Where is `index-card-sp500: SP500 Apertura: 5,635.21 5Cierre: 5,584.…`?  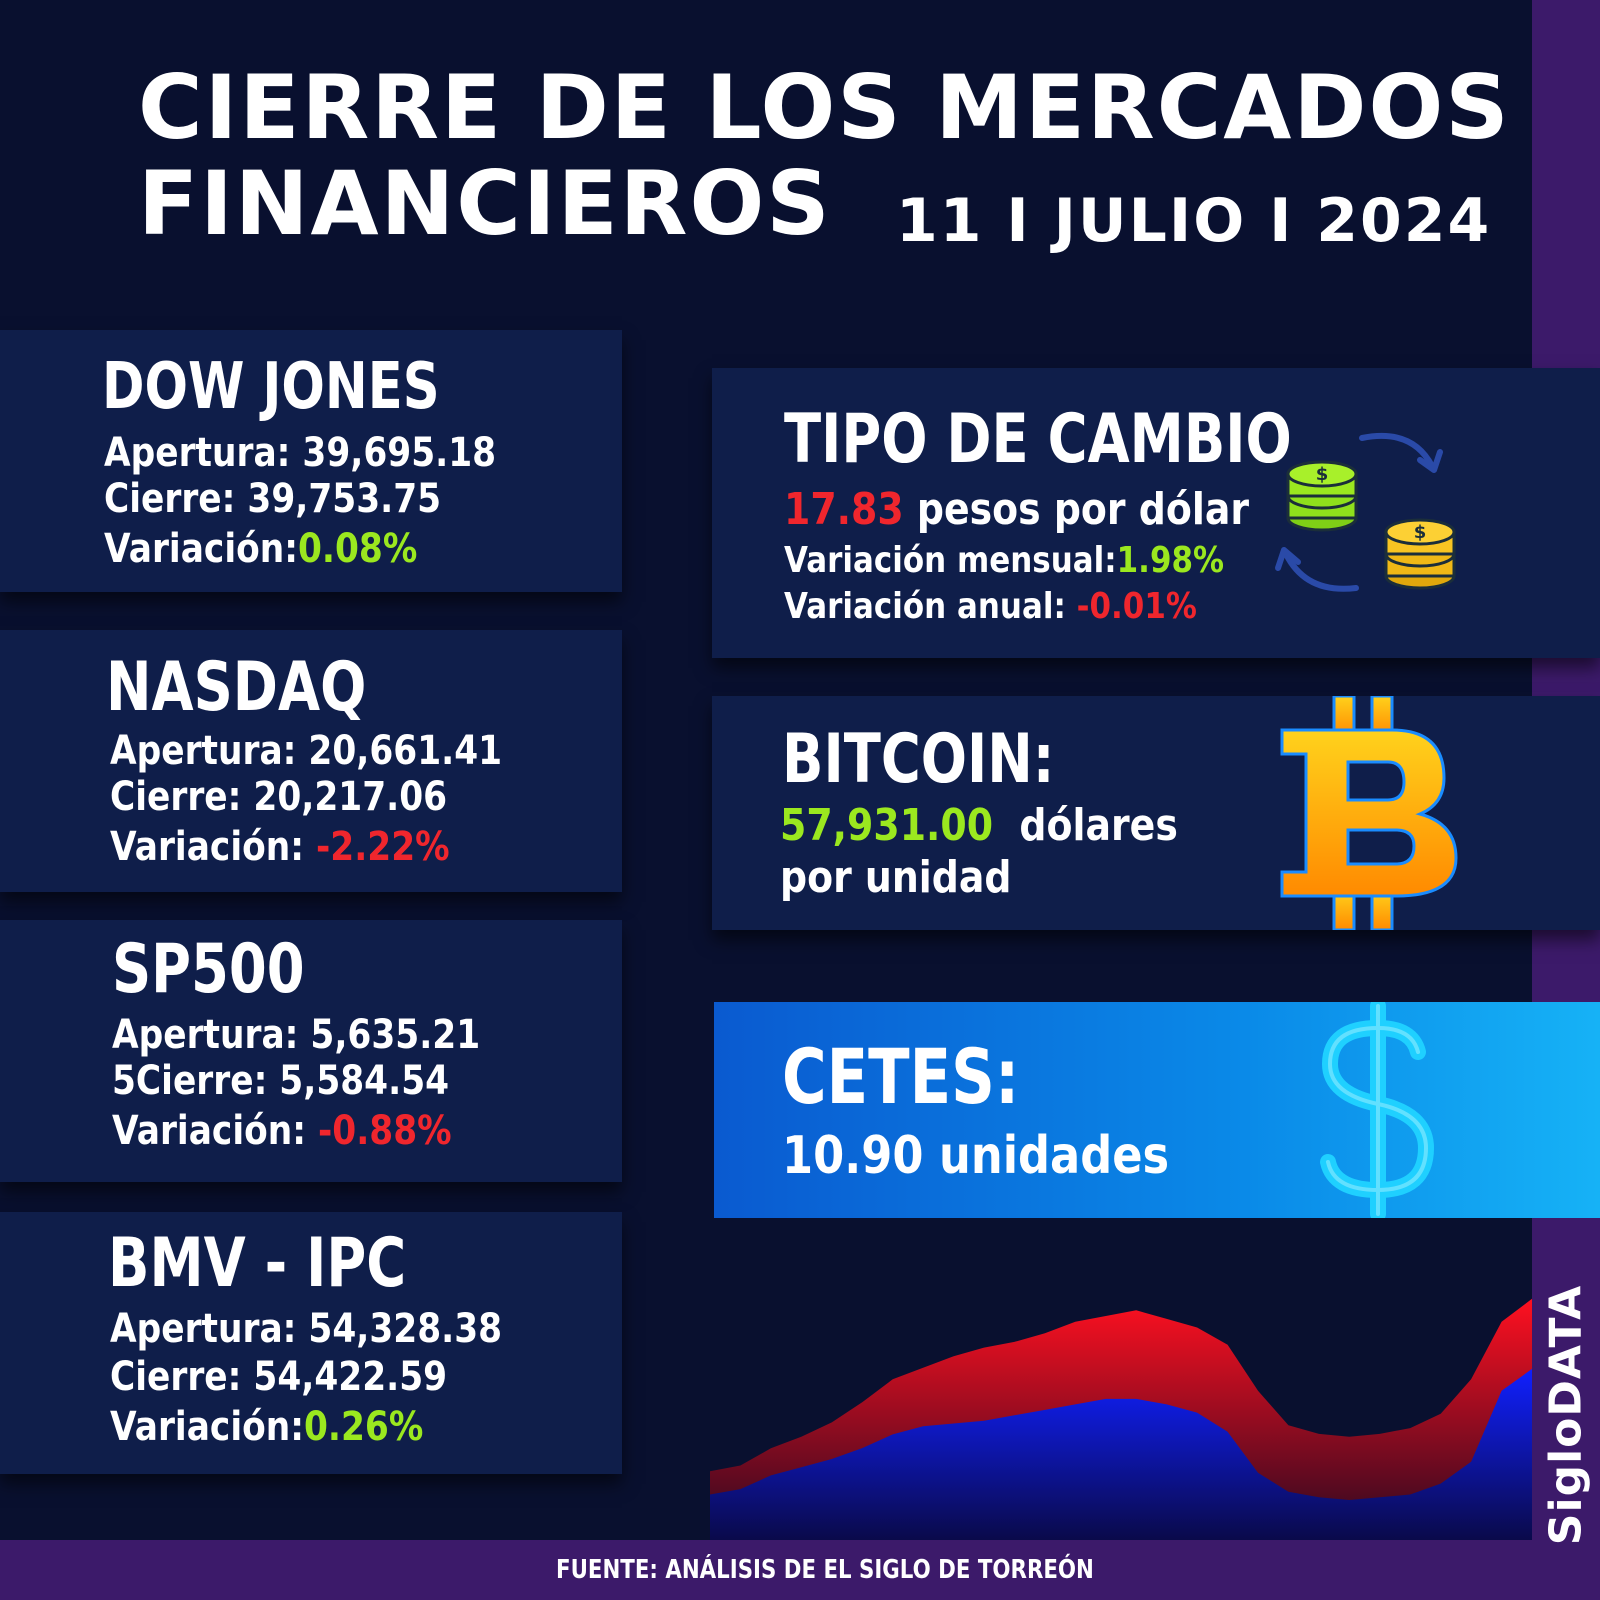
index-card-sp500: SP500 Apertura: 5,635.21 5Cierre: 5,584.… is located at coordinates (311, 1051).